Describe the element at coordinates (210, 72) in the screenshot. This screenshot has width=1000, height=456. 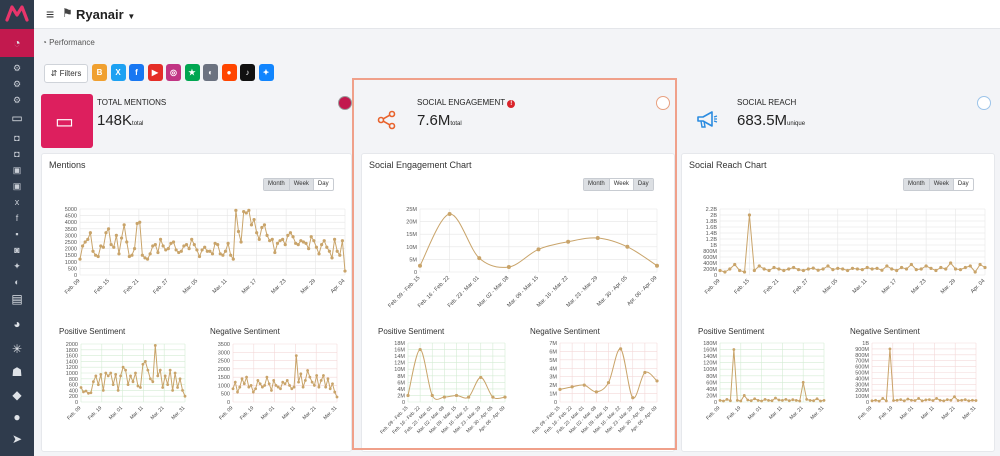
I see `review-button: ◐` at that location.